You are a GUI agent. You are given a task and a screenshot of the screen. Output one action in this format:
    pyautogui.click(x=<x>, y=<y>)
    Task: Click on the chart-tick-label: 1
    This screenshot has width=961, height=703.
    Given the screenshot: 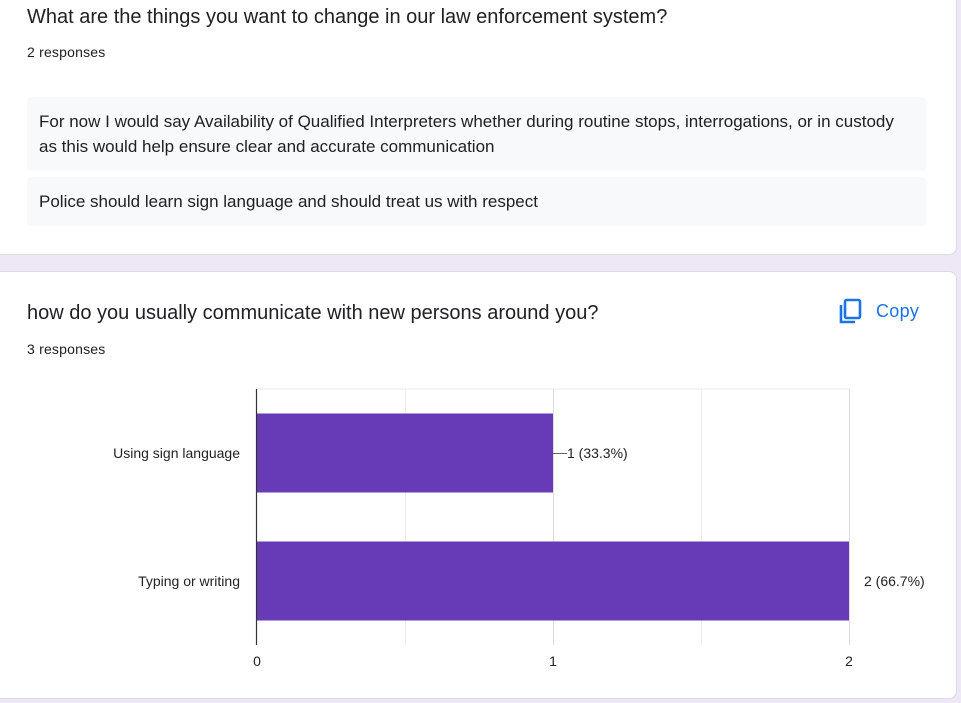 What is the action you would take?
    pyautogui.click(x=553, y=661)
    